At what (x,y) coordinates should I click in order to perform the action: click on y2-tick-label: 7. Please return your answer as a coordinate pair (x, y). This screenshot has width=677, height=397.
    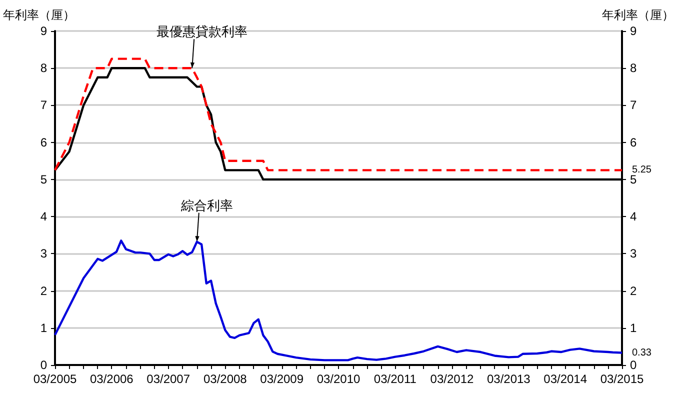
    Looking at the image, I should click on (633, 105).